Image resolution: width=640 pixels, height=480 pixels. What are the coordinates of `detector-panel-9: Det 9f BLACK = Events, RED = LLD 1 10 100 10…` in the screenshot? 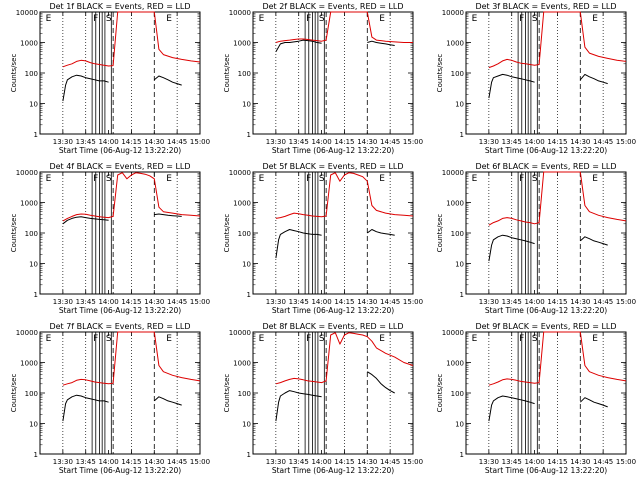 It's located at (536, 398).